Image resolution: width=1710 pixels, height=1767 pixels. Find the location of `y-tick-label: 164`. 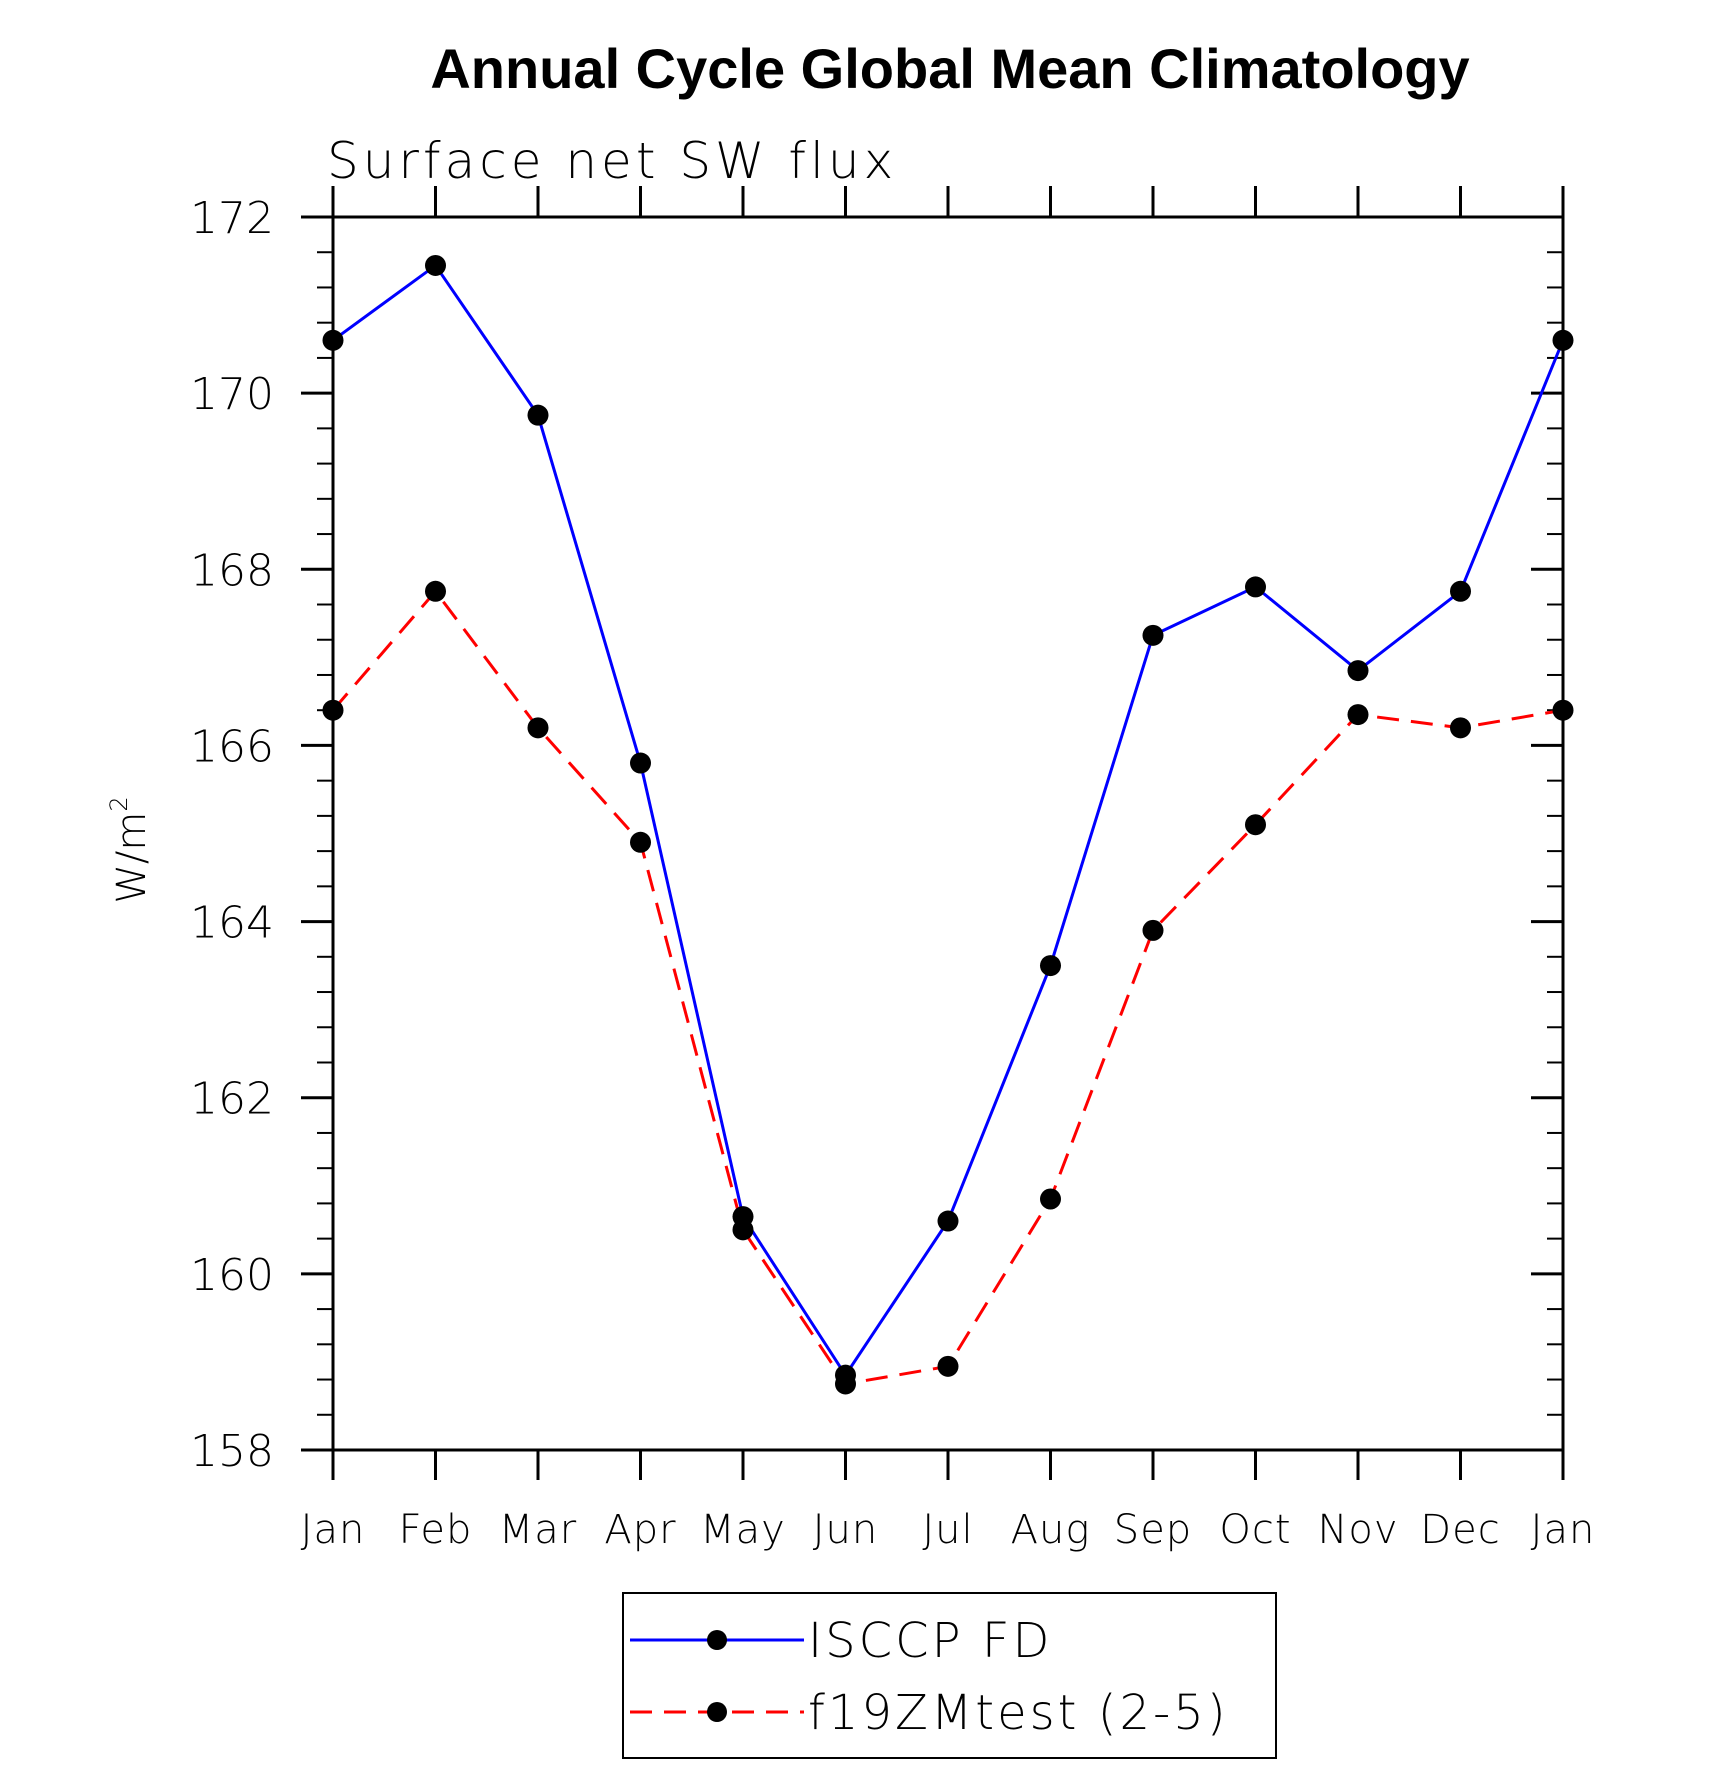

y-tick-label: 164 is located at coordinates (232, 923).